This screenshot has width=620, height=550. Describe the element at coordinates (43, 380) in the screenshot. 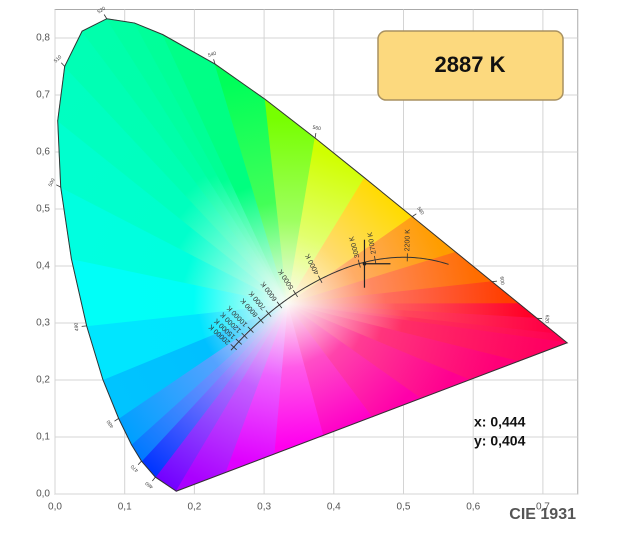

I see `y-tick-label: 0,2` at that location.